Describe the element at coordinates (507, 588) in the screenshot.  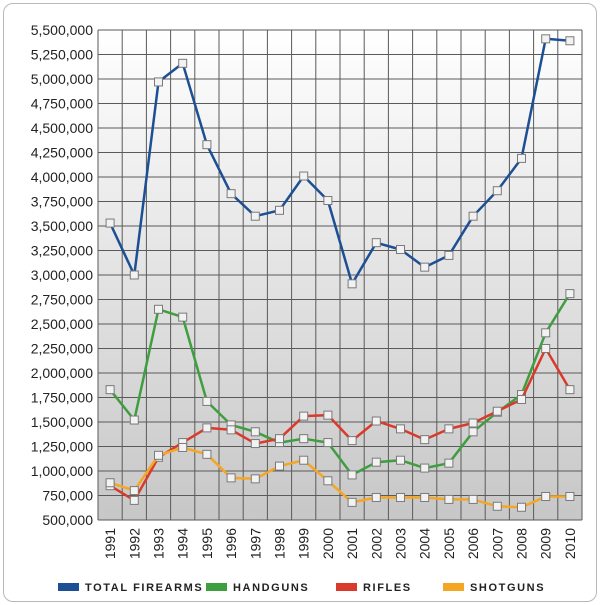
I see `legend-label-shotguns: SHOTGUNS` at that location.